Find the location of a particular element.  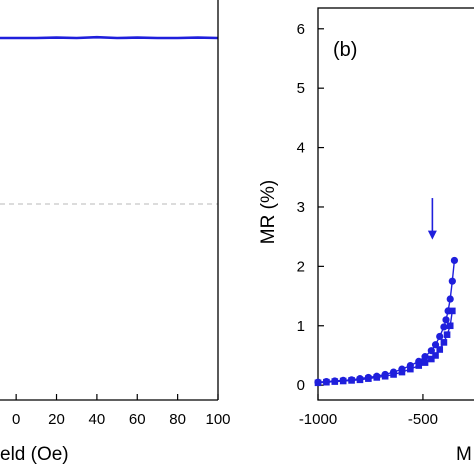

panel-a-series-layer is located at coordinates (109, 37).